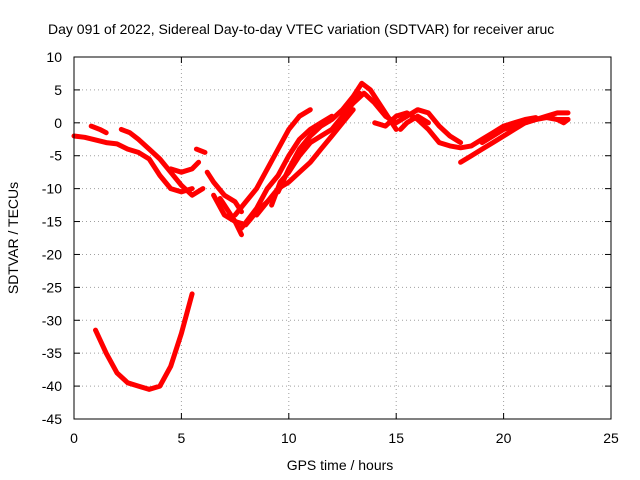 This screenshot has height=480, width=640. Describe the element at coordinates (58, 123) in the screenshot. I see `y-tick-label: 0` at that location.